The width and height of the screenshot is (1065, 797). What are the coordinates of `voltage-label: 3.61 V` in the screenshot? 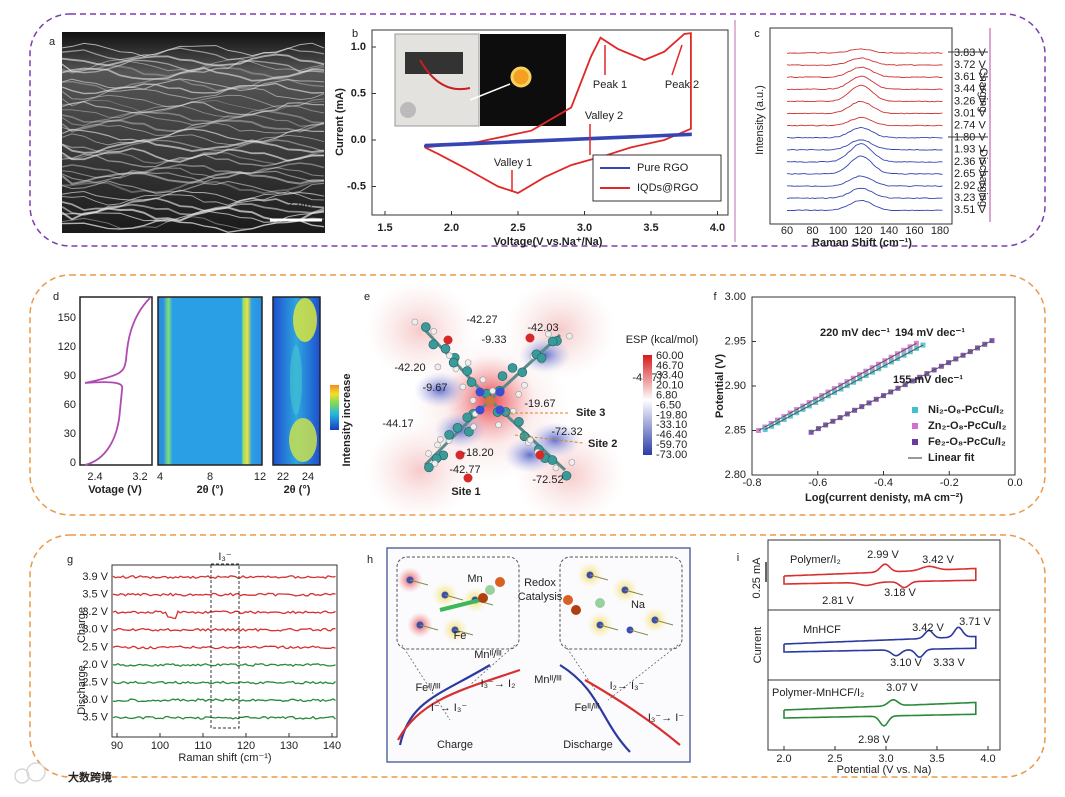 It's located at (970, 77).